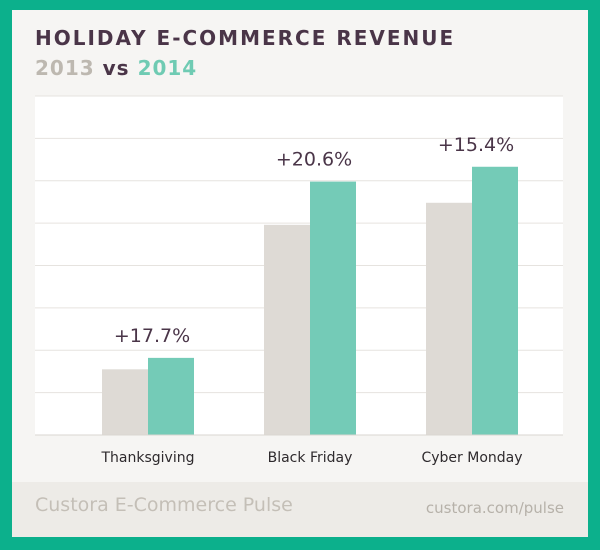 The height and width of the screenshot is (550, 600). Describe the element at coordinates (171, 396) in the screenshot. I see `bar-2014-thanksgiving` at that location.